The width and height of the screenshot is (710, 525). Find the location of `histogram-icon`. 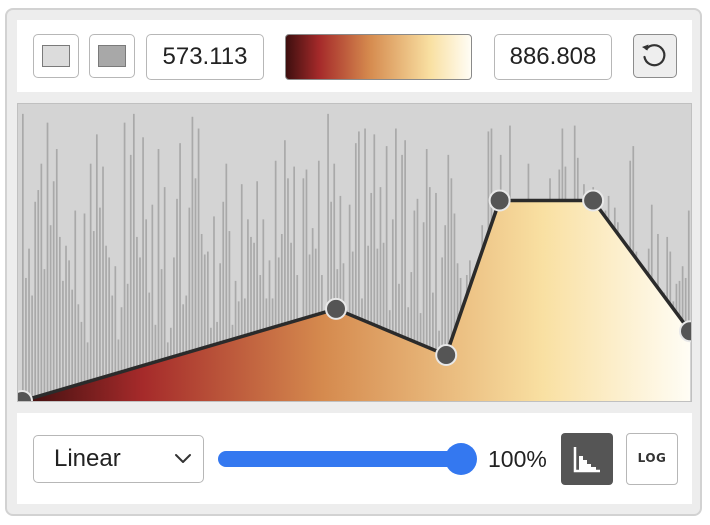

histogram-icon is located at coordinates (586, 460).